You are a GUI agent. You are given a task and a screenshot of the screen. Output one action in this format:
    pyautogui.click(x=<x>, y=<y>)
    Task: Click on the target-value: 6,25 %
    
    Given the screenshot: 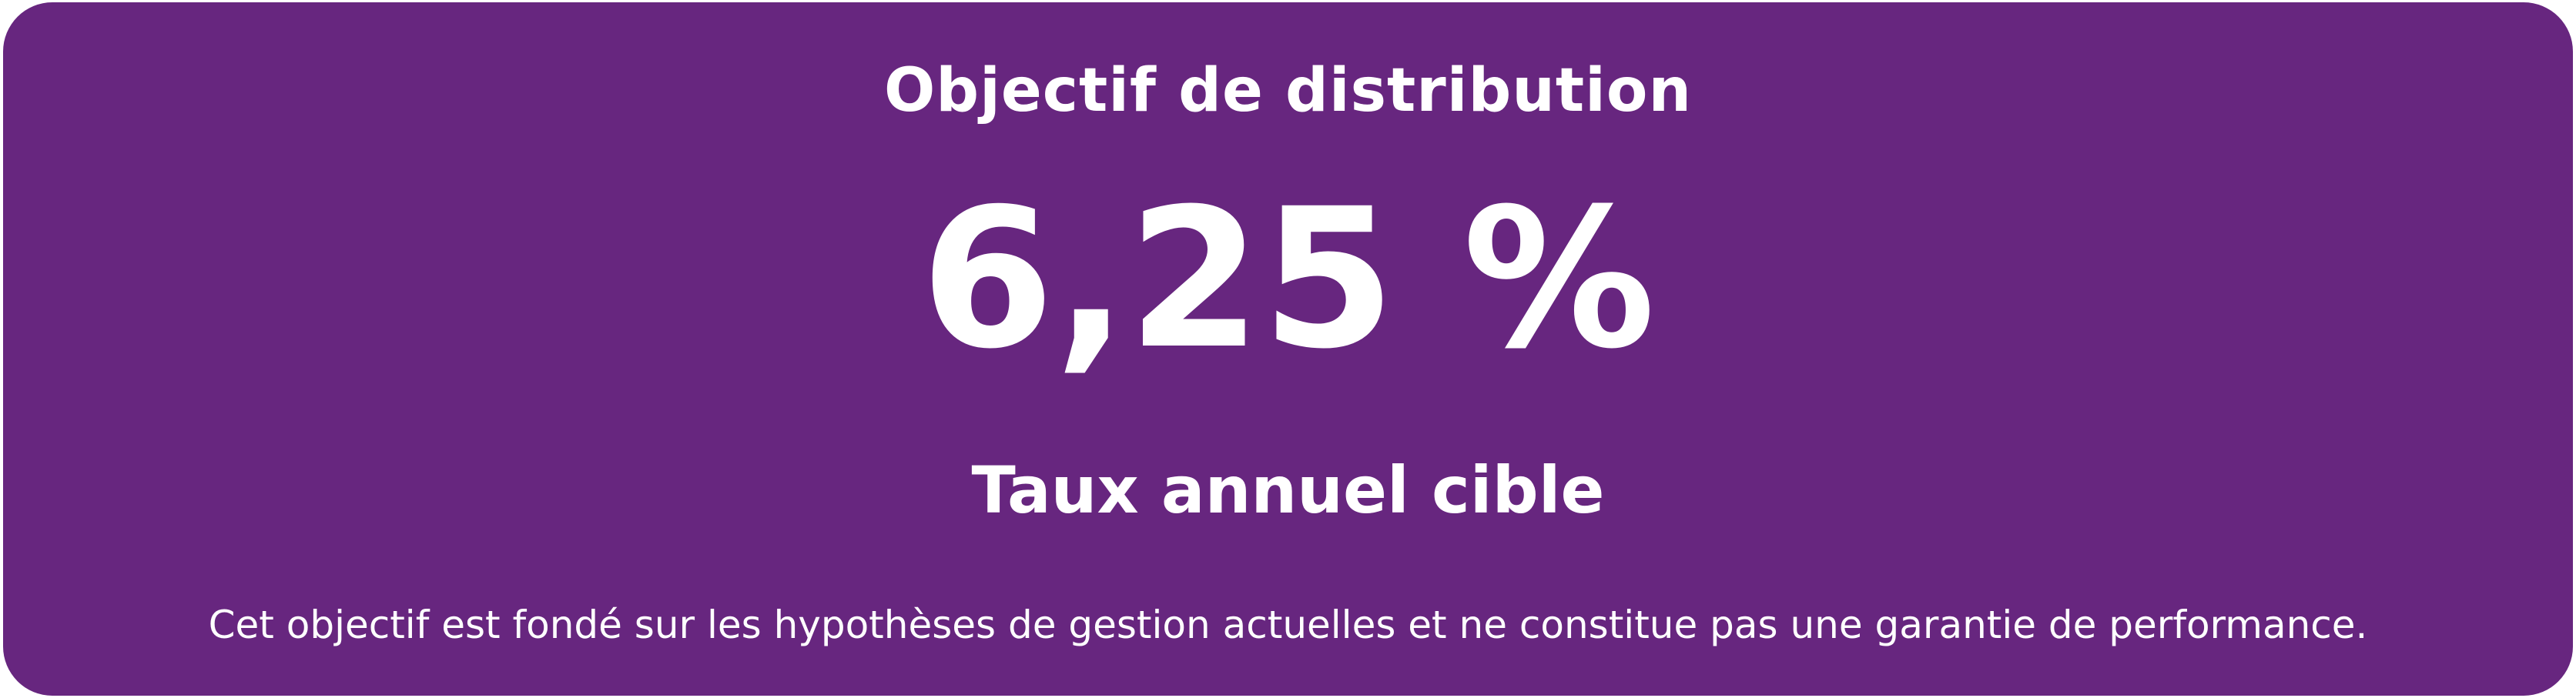 What is the action you would take?
    pyautogui.click(x=1288, y=279)
    